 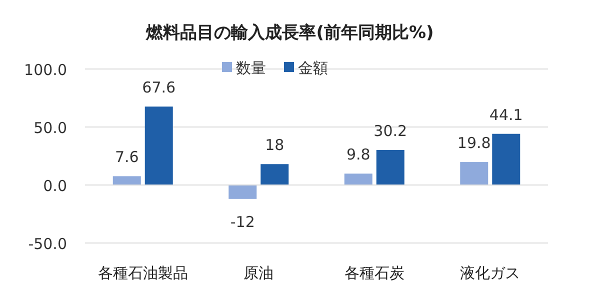 What do you see at coordinates (358, 155) in the screenshot?
I see `data-label: 9.8` at bounding box center [358, 155].